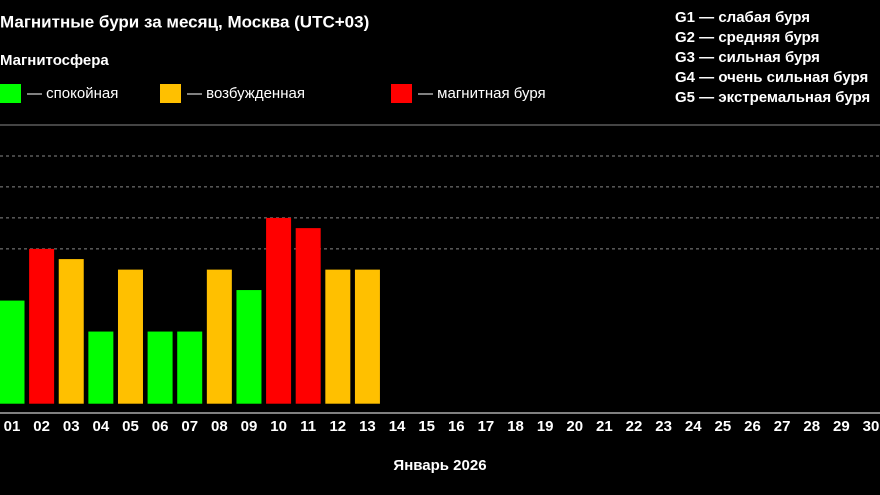 Image resolution: width=880 pixels, height=495 pixels. What do you see at coordinates (426, 426) in the screenshot?
I see `x-tick-label: 15` at bounding box center [426, 426].